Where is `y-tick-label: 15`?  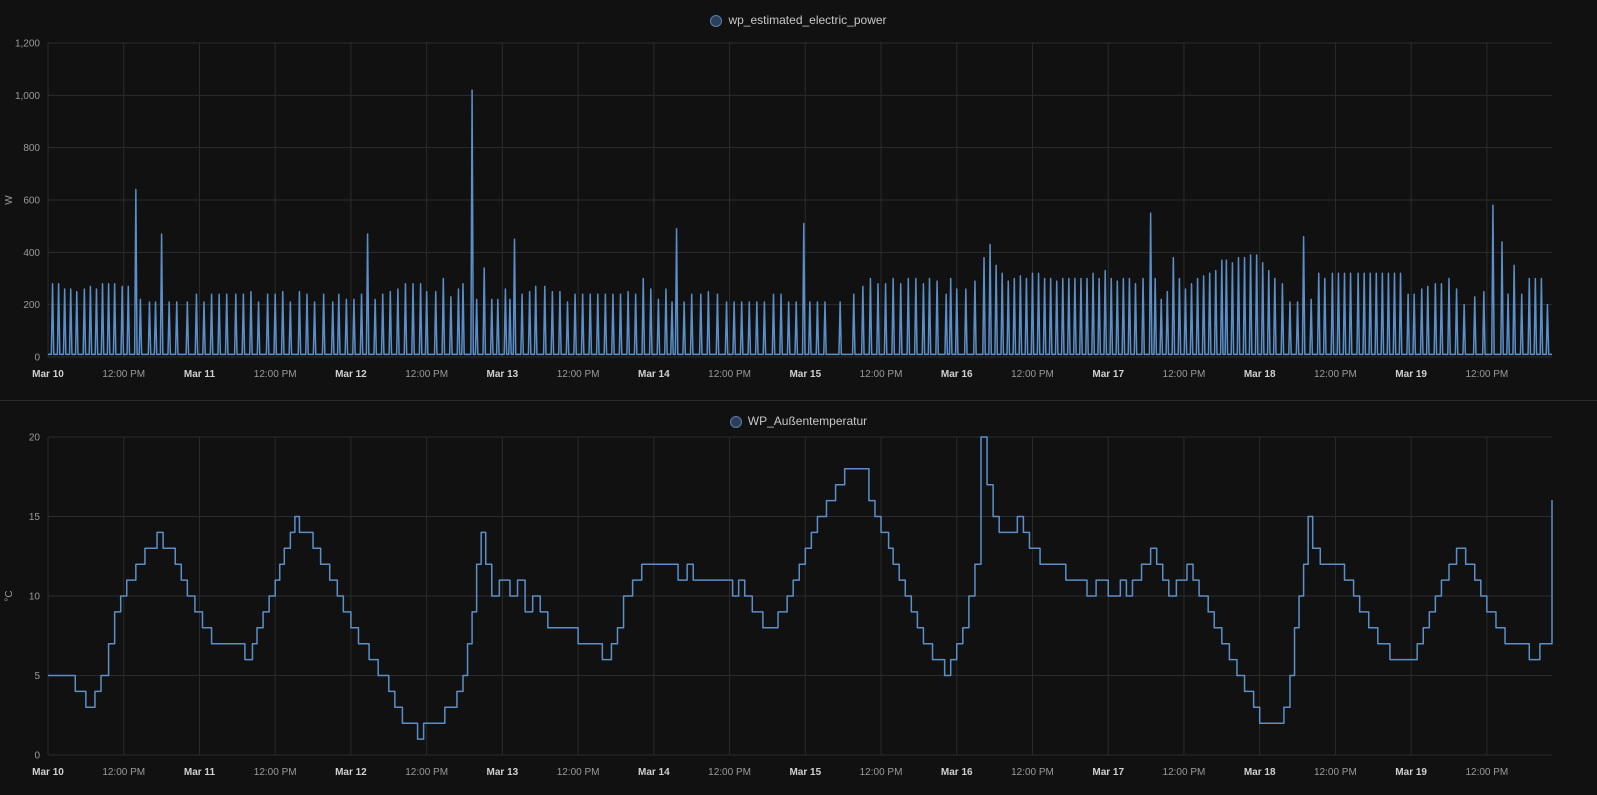
y-tick-label: 15 is located at coordinates (35, 517).